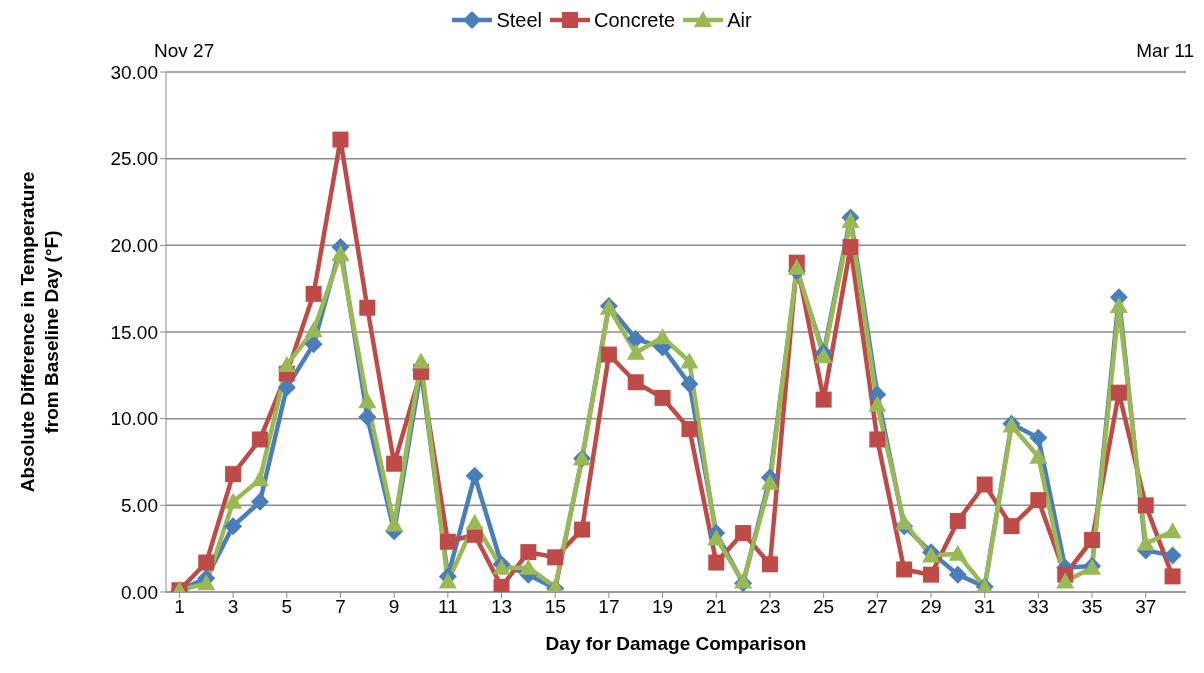  What do you see at coordinates (739, 20) in the screenshot?
I see `legend-label: Air` at bounding box center [739, 20].